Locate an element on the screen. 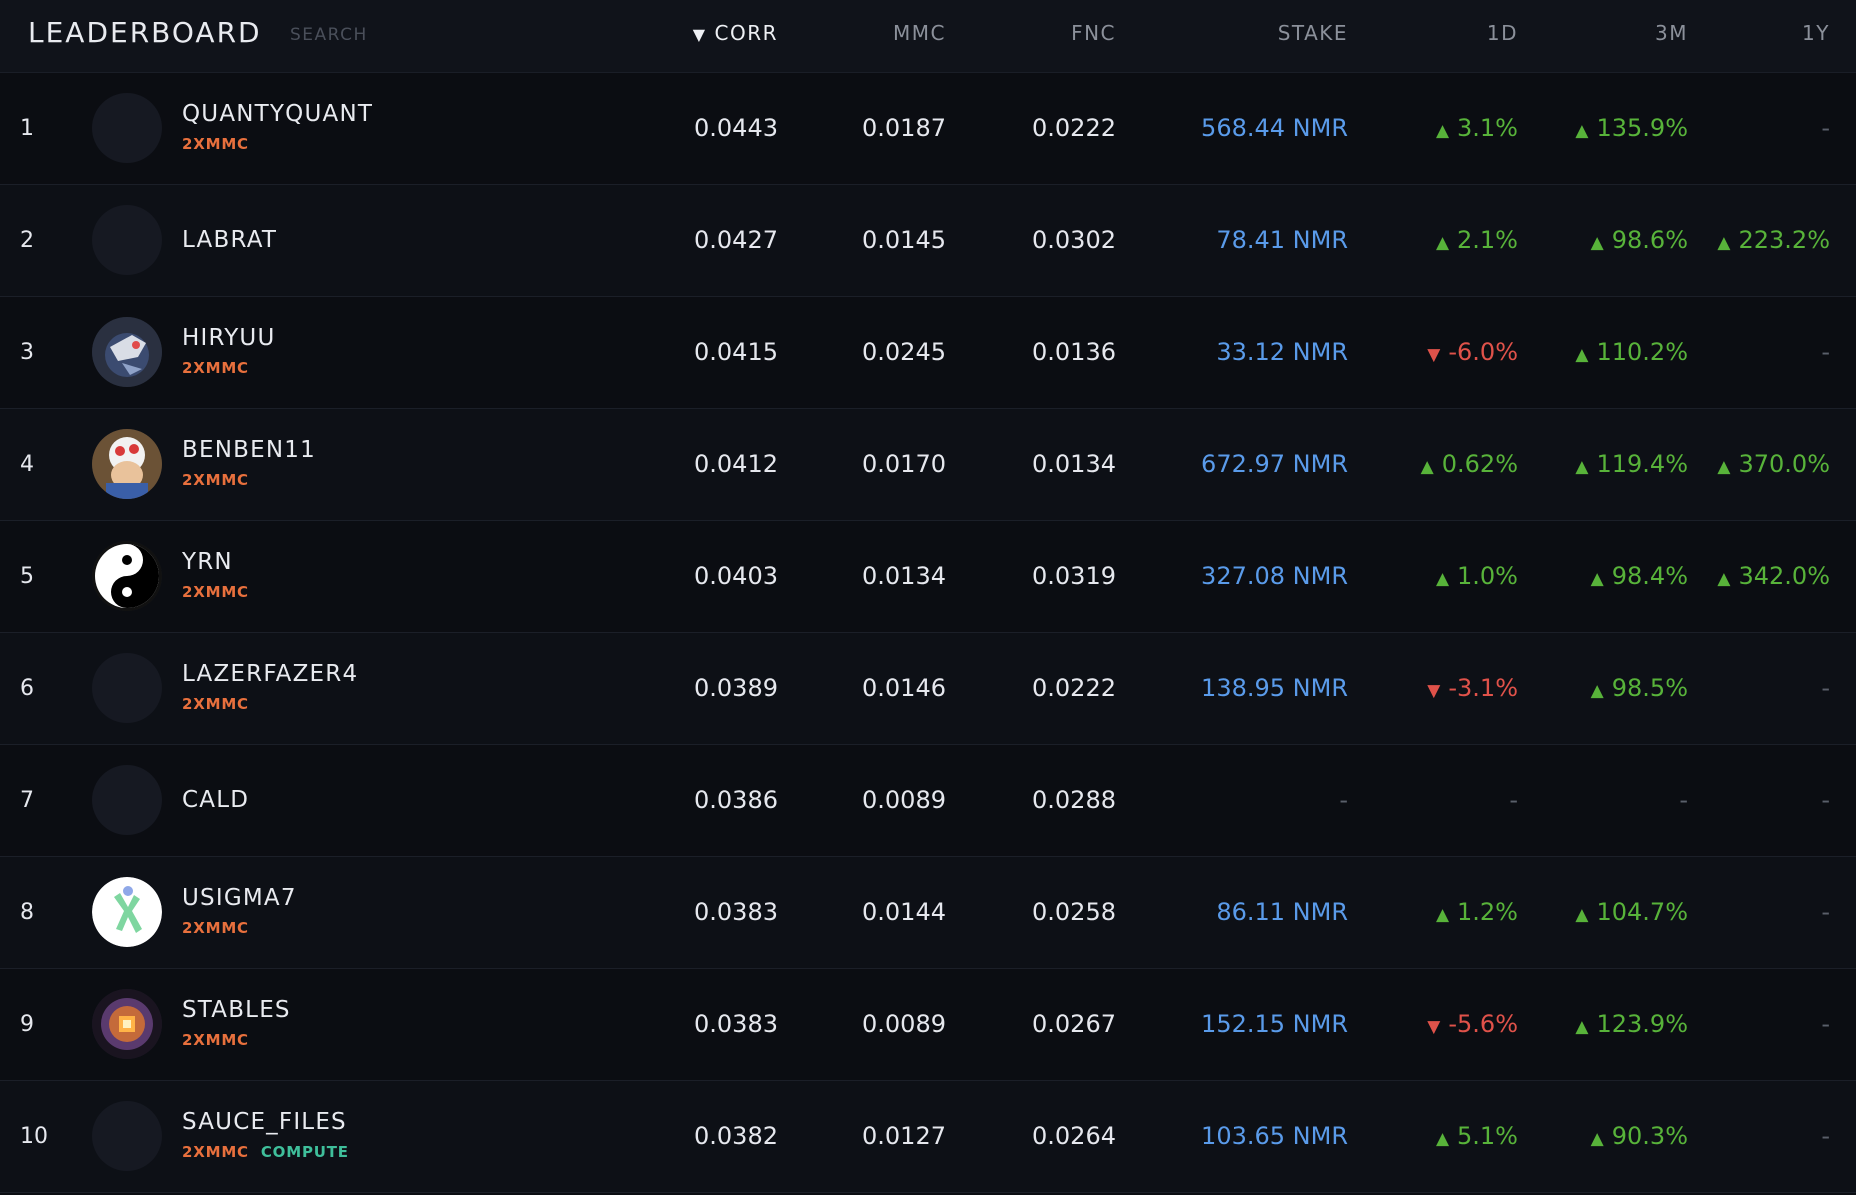 The height and width of the screenshot is (1195, 1856). change-text: 1.2% is located at coordinates (1487, 912).